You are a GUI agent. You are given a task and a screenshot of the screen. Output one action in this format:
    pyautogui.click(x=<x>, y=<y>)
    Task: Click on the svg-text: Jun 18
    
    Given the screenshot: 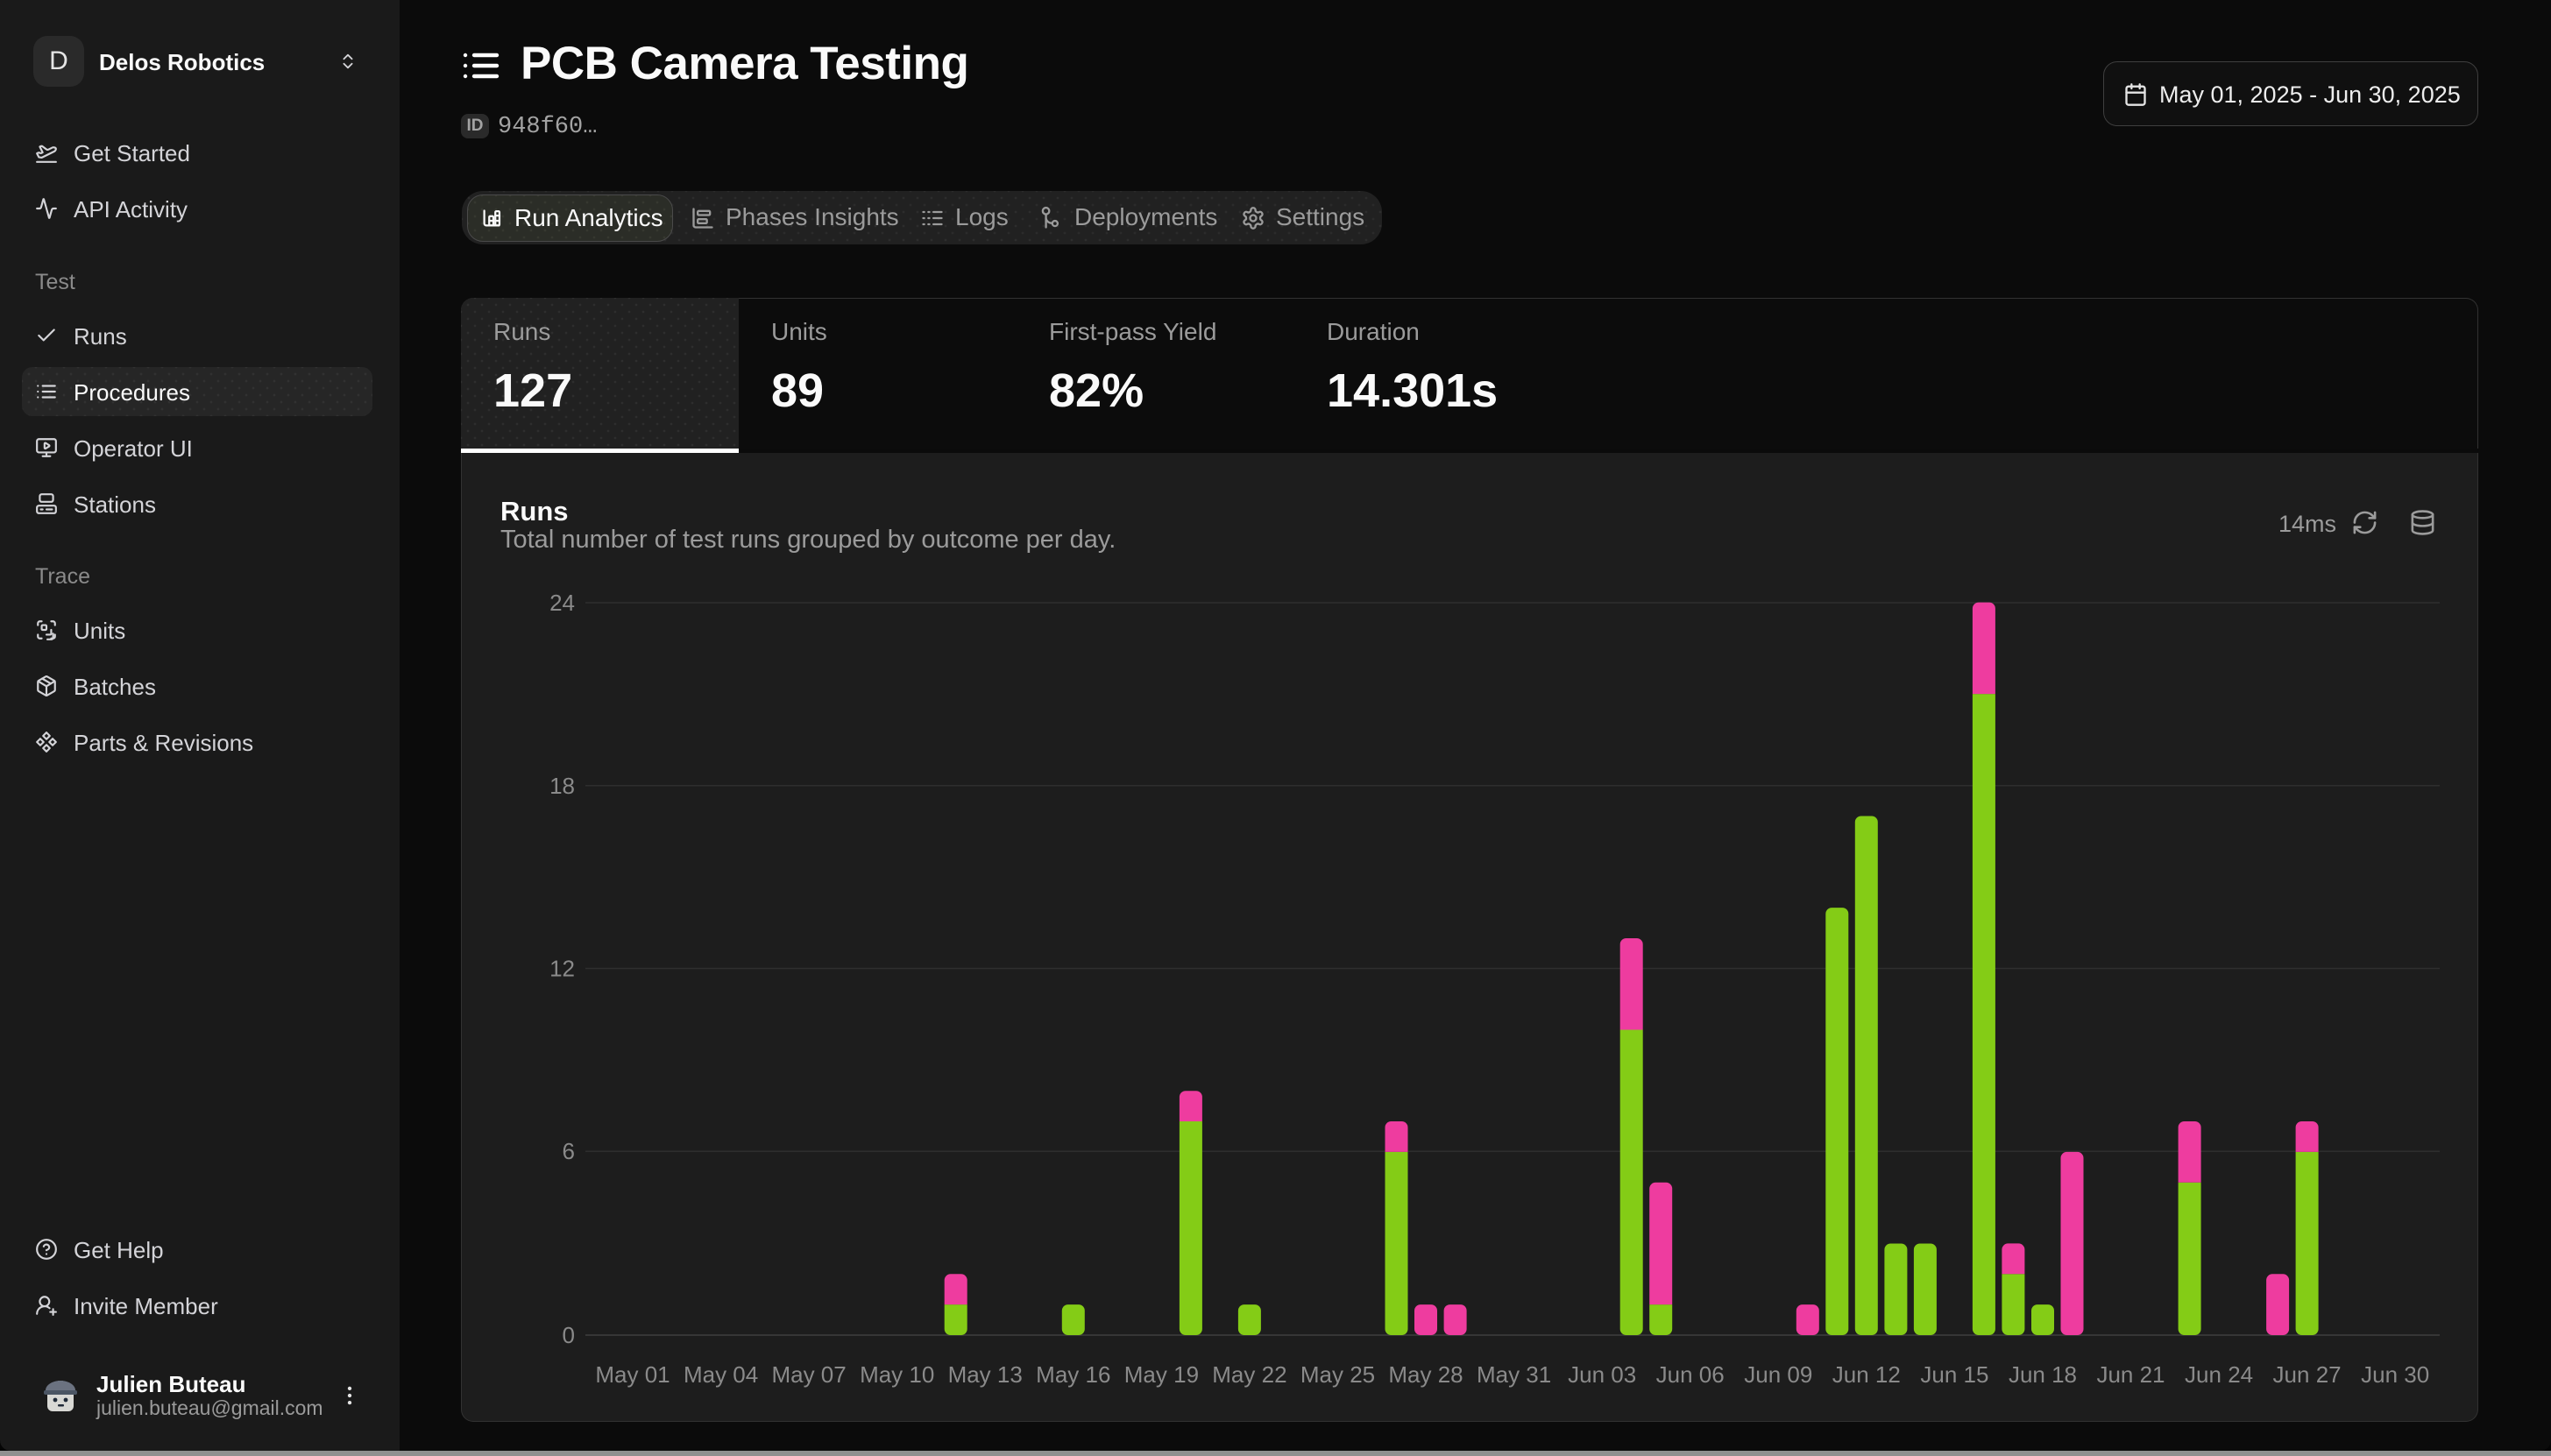 What is the action you would take?
    pyautogui.click(x=2043, y=1374)
    